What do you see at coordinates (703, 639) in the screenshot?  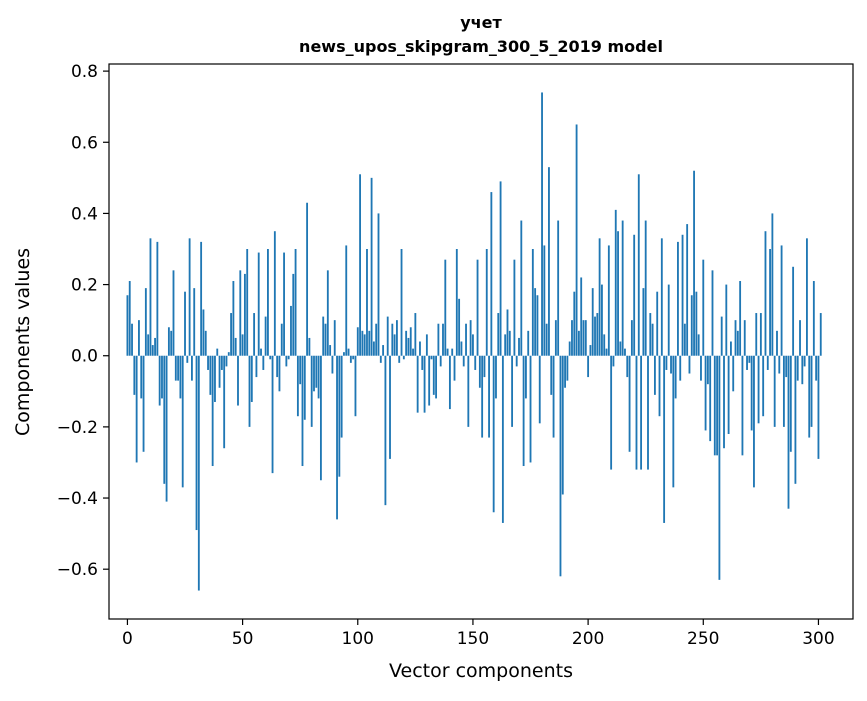 I see `x-tick-label: 250` at bounding box center [703, 639].